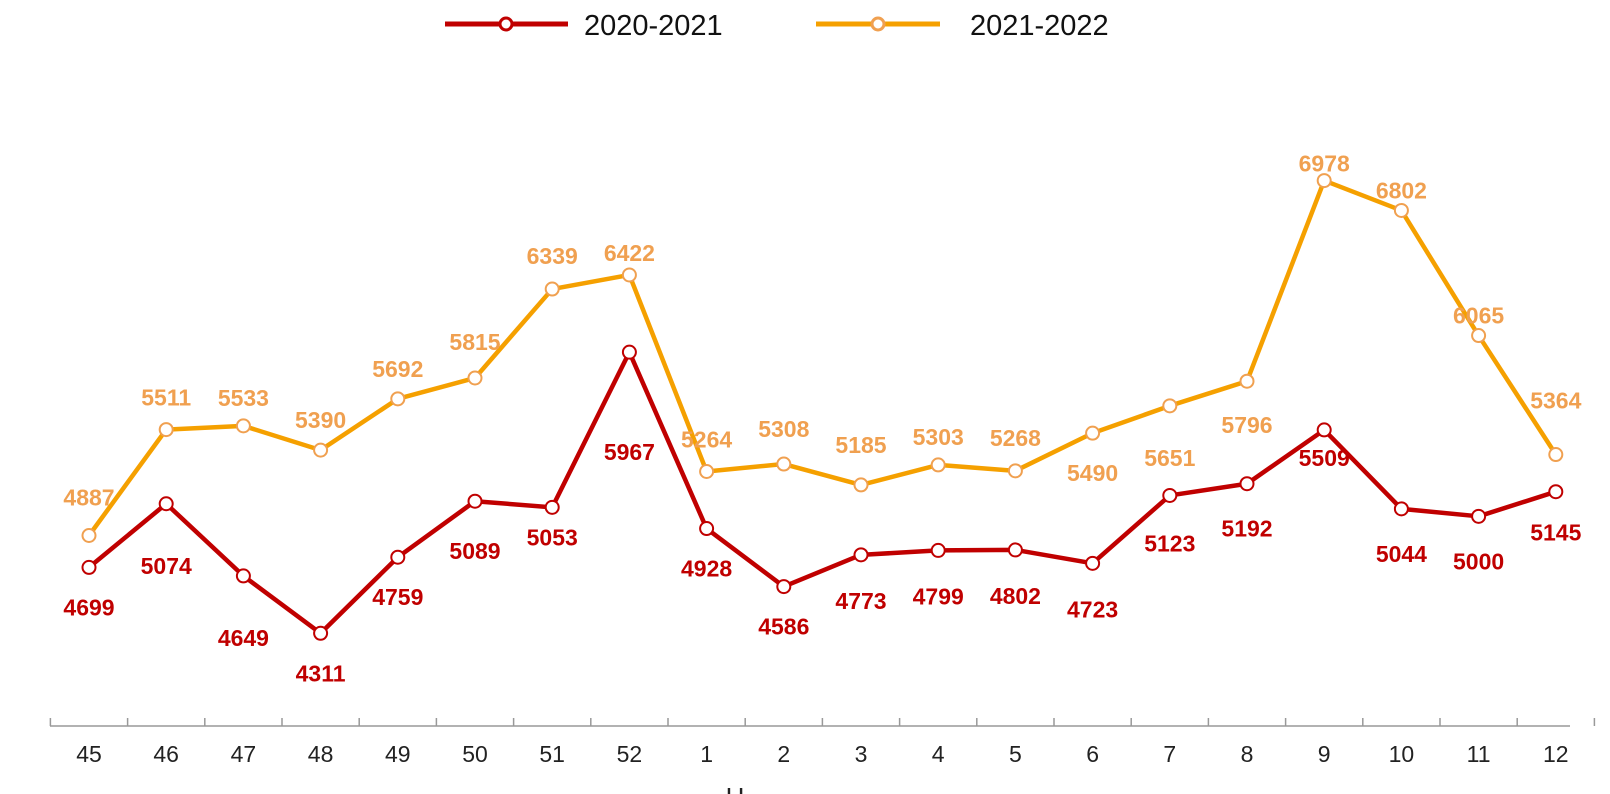 Image resolution: width=1610 pixels, height=794 pixels. Describe the element at coordinates (1169, 543) in the screenshot. I see `data-label: 5123` at that location.